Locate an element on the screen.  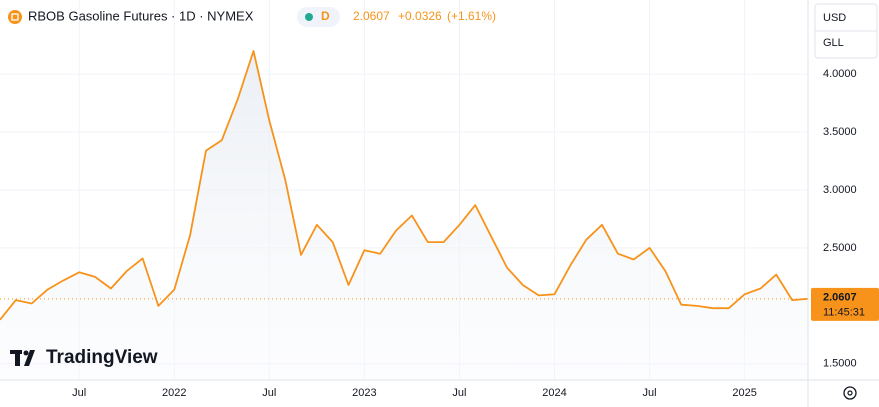
x-tick-label: 2025 is located at coordinates (744, 393).